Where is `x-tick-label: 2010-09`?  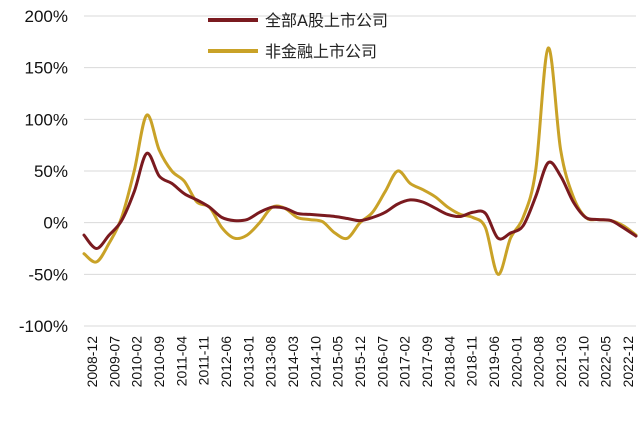 x-tick-label: 2010-09 is located at coordinates (159, 362).